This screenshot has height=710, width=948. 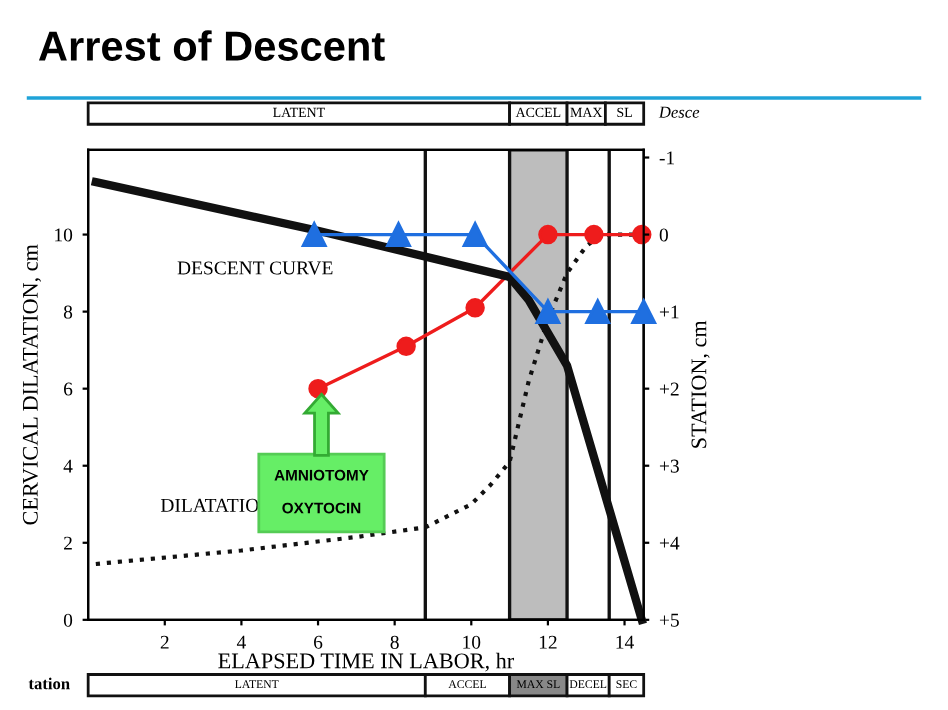 I want to click on y2-tick-label: -1, so click(x=666, y=158).